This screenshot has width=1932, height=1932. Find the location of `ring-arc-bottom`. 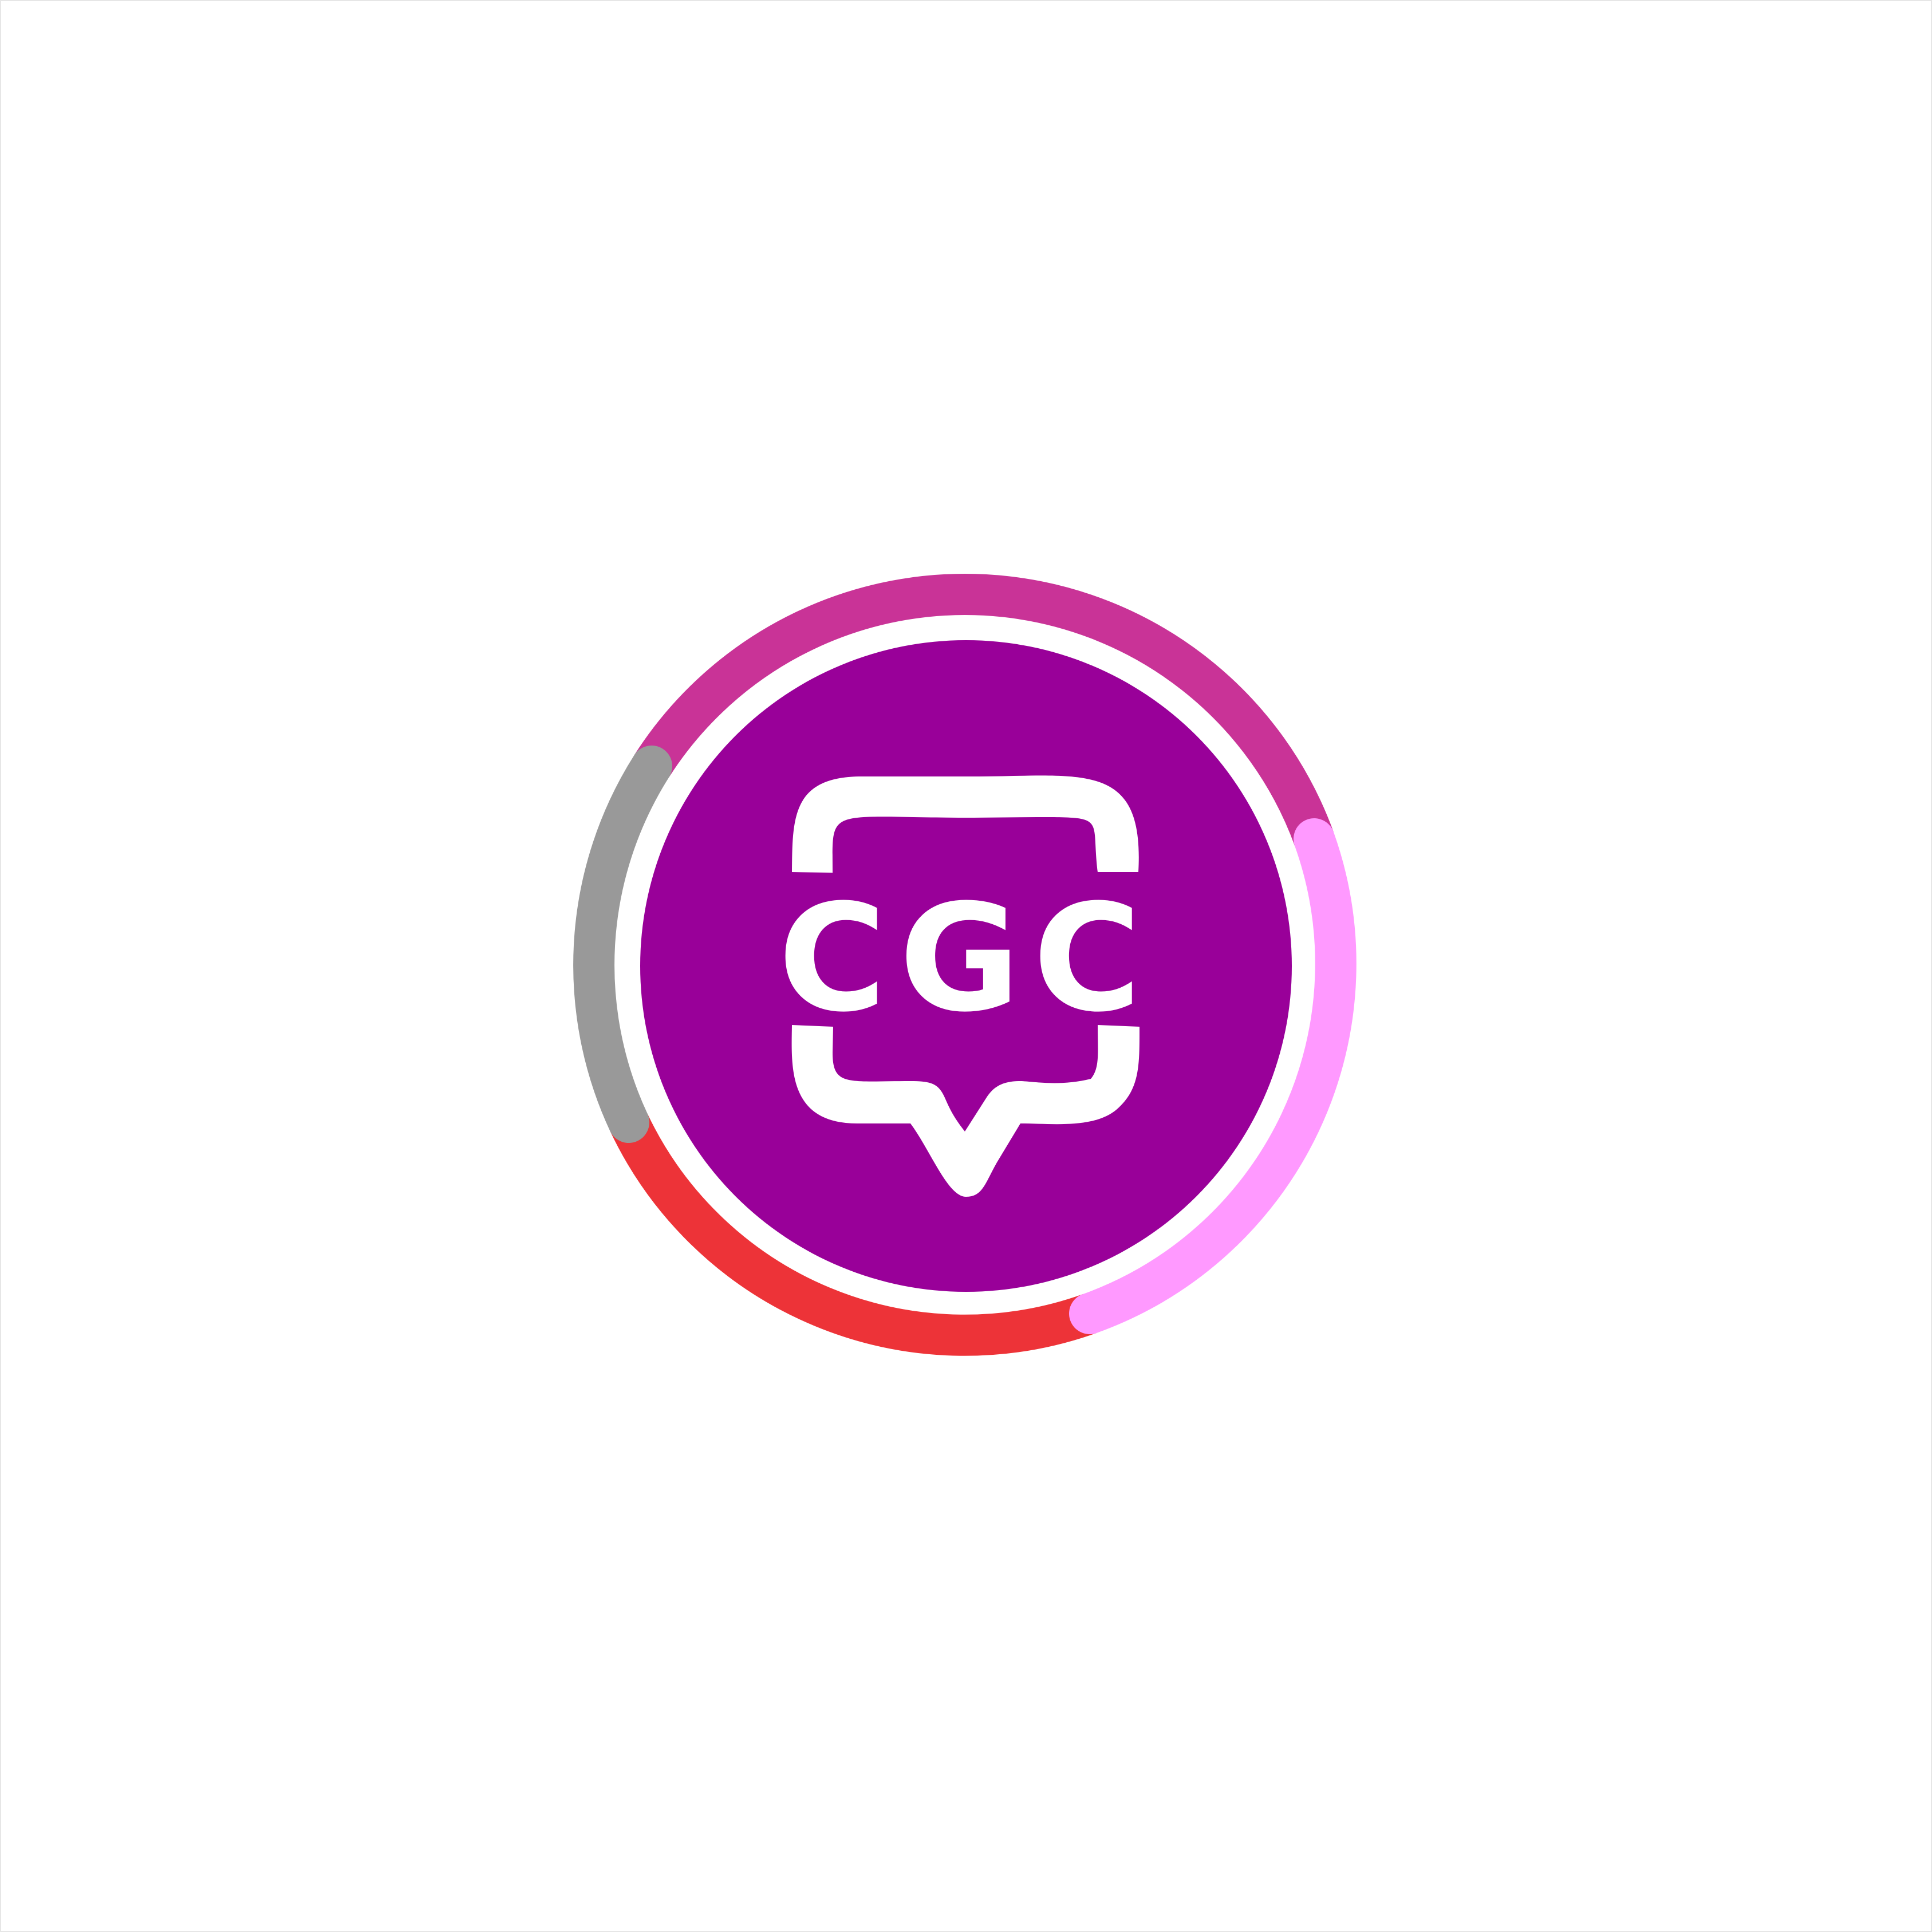

ring-arc-bottom is located at coordinates (853, 1234).